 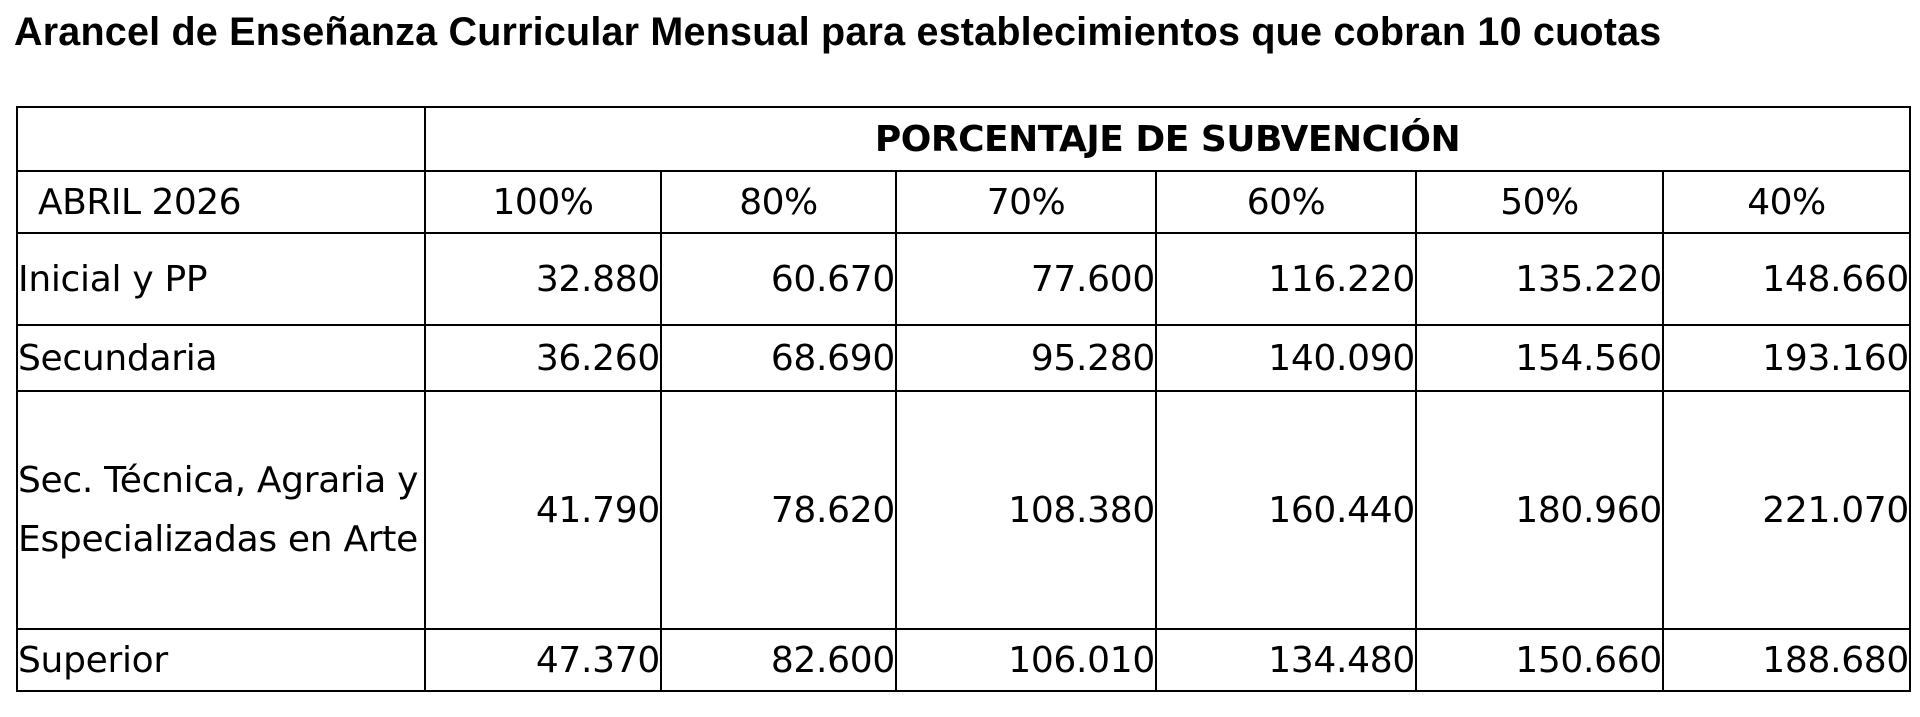 I want to click on table-cell: 140.090, so click(x=1286, y=358).